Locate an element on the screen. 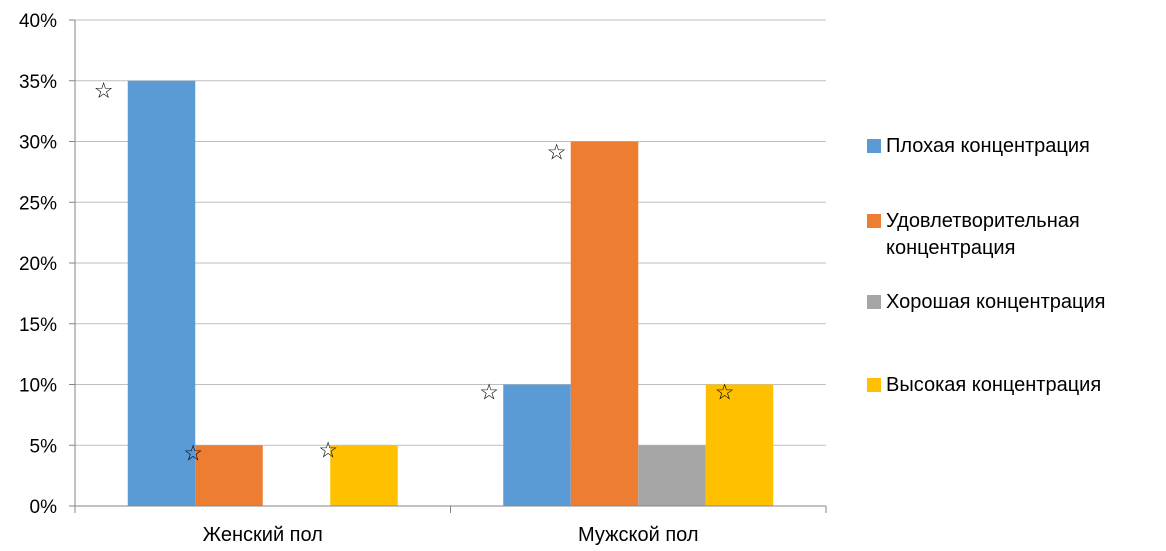  y-tick-label: 5% is located at coordinates (44, 446).